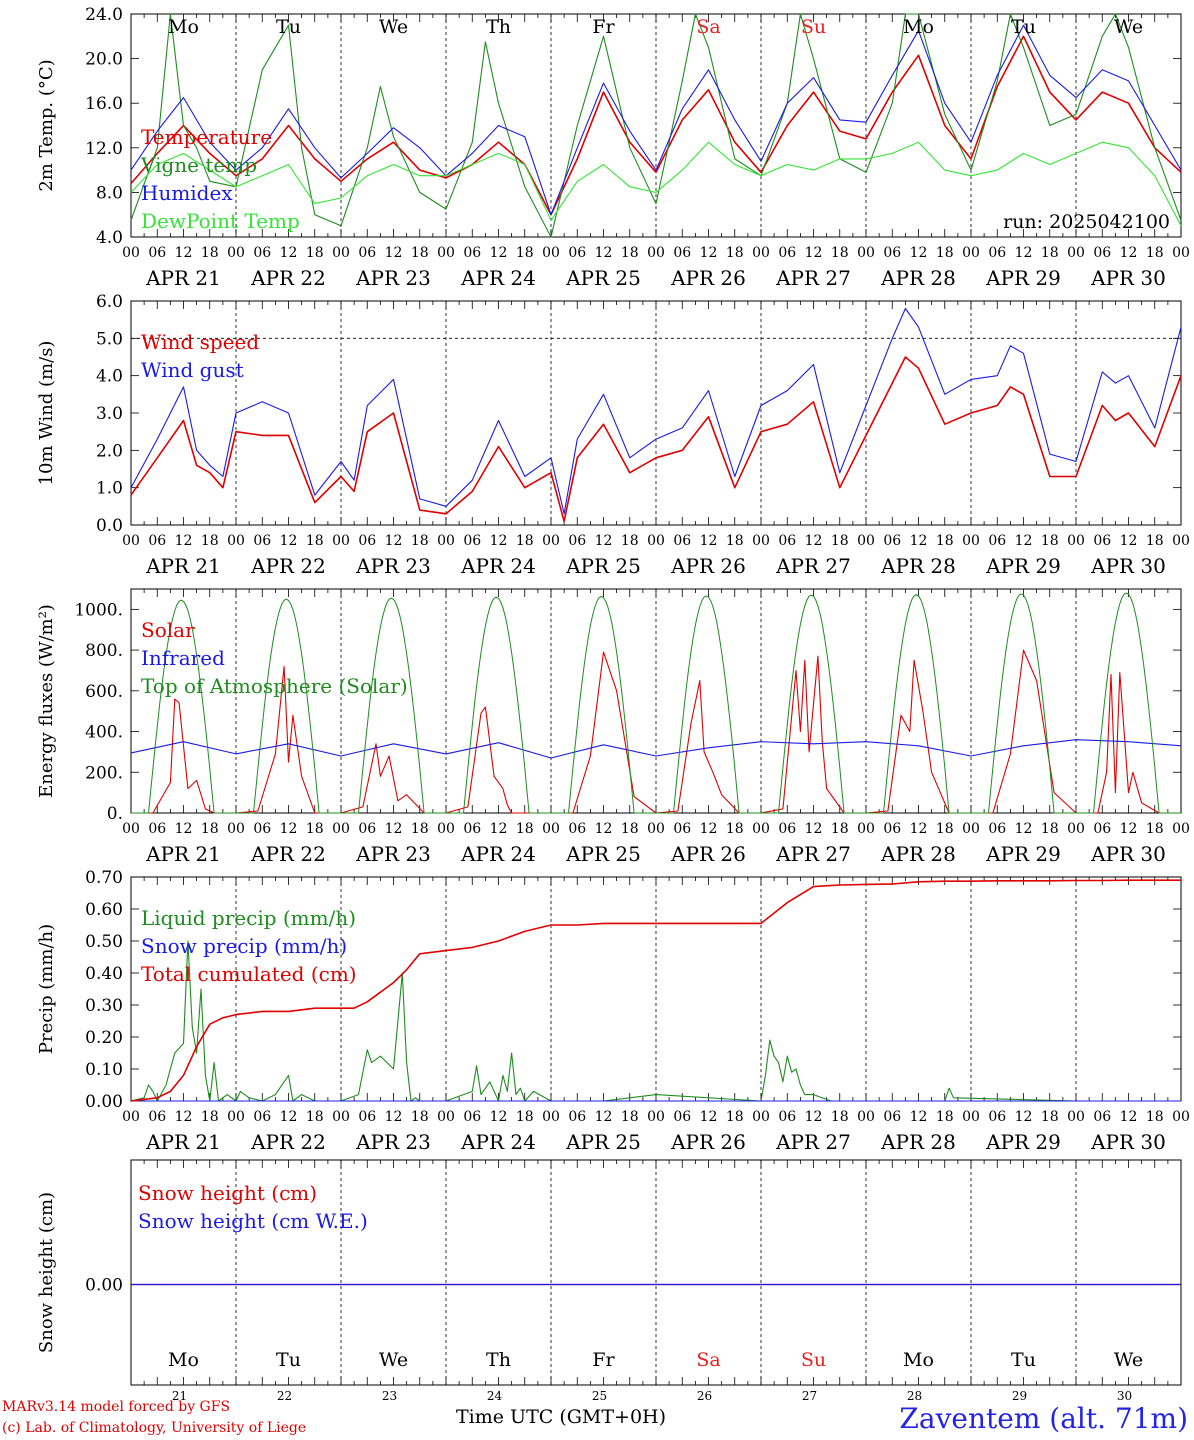 This screenshot has width=1194, height=1440. What do you see at coordinates (109, 377) in the screenshot?
I see `y-tick-label: 4.0` at bounding box center [109, 377].